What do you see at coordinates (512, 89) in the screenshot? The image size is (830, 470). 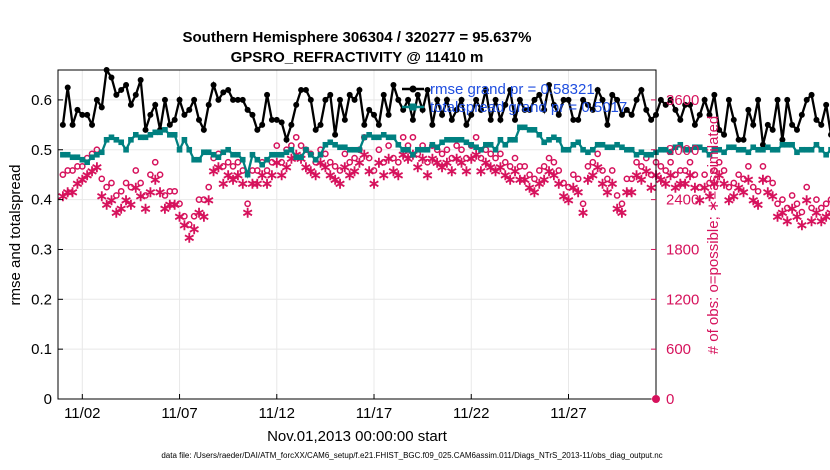 I see `legend-entry-rmse: rmse grand pr = 0.58321` at bounding box center [512, 89].